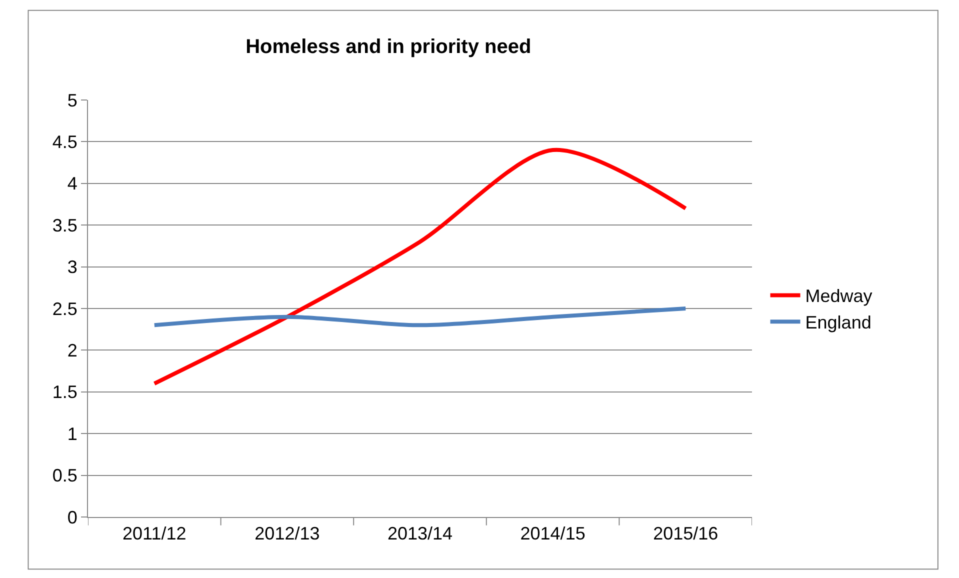 The width and height of the screenshot is (959, 578). I want to click on chart-title: Homeless and in priority need, so click(389, 47).